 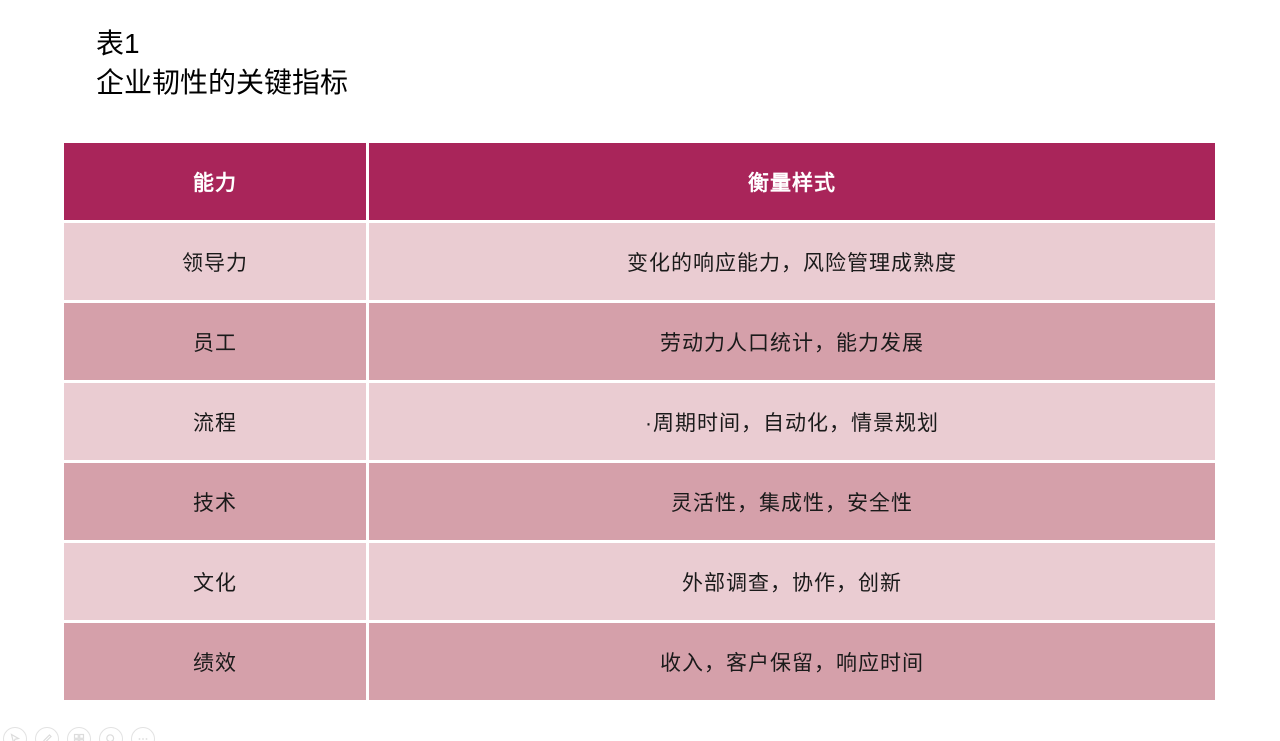 What do you see at coordinates (792, 661) in the screenshot?
I see `row-measures: 收入，客户保留，响应时间` at bounding box center [792, 661].